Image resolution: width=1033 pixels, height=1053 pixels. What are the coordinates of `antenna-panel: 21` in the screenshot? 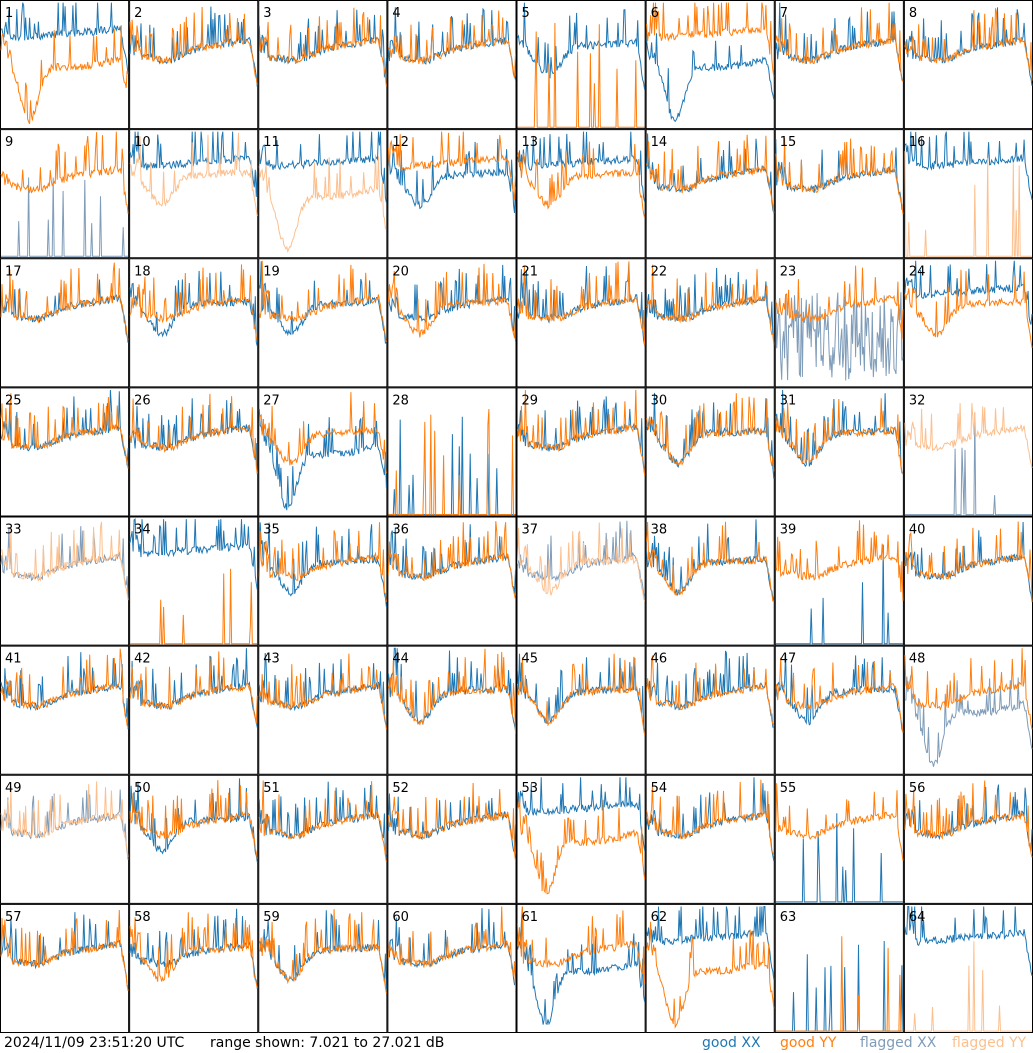 It's located at (581, 323).